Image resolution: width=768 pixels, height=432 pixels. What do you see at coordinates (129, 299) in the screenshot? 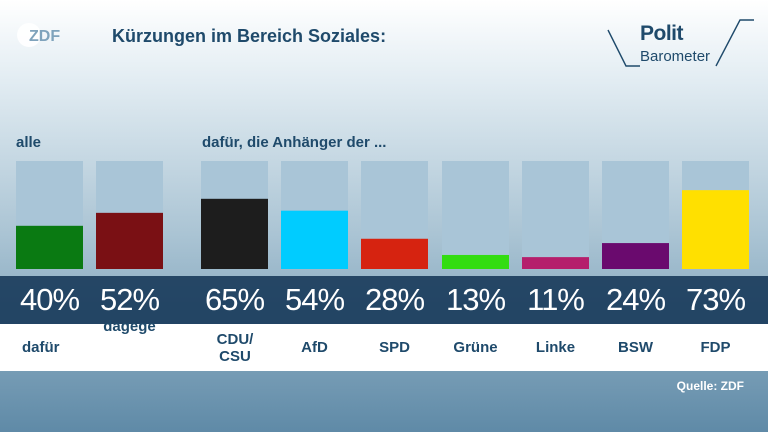
I see `value-label: 52%` at bounding box center [129, 299].